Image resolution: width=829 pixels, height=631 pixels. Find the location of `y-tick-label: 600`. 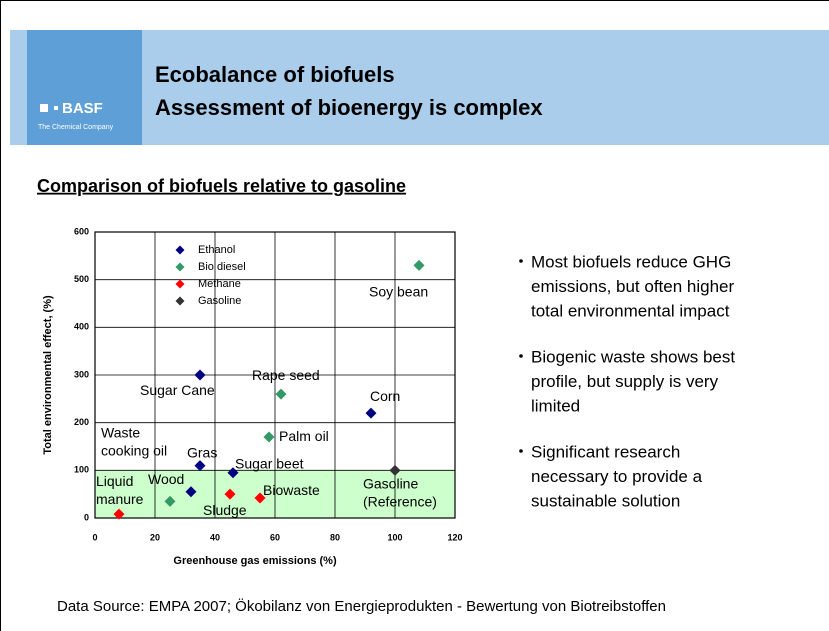

y-tick-label: 600 is located at coordinates (81, 231).